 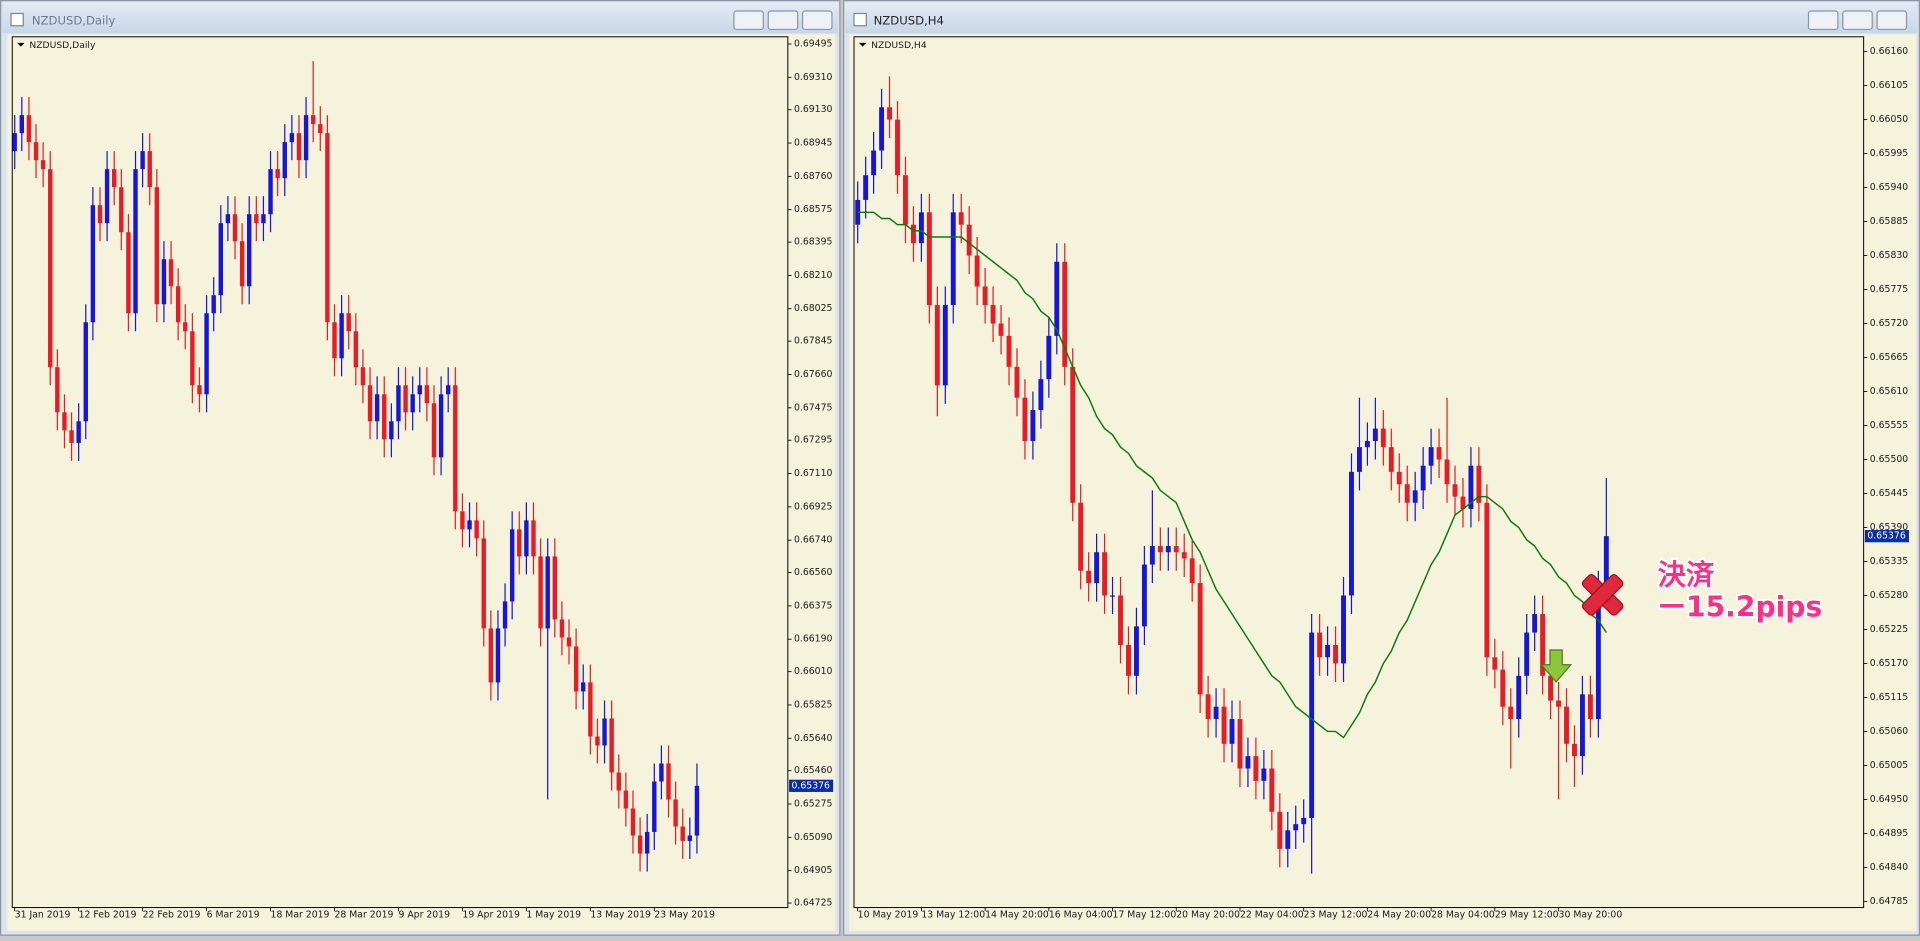 I want to click on x-tick-label: 20 May 20:00, so click(x=1208, y=914).